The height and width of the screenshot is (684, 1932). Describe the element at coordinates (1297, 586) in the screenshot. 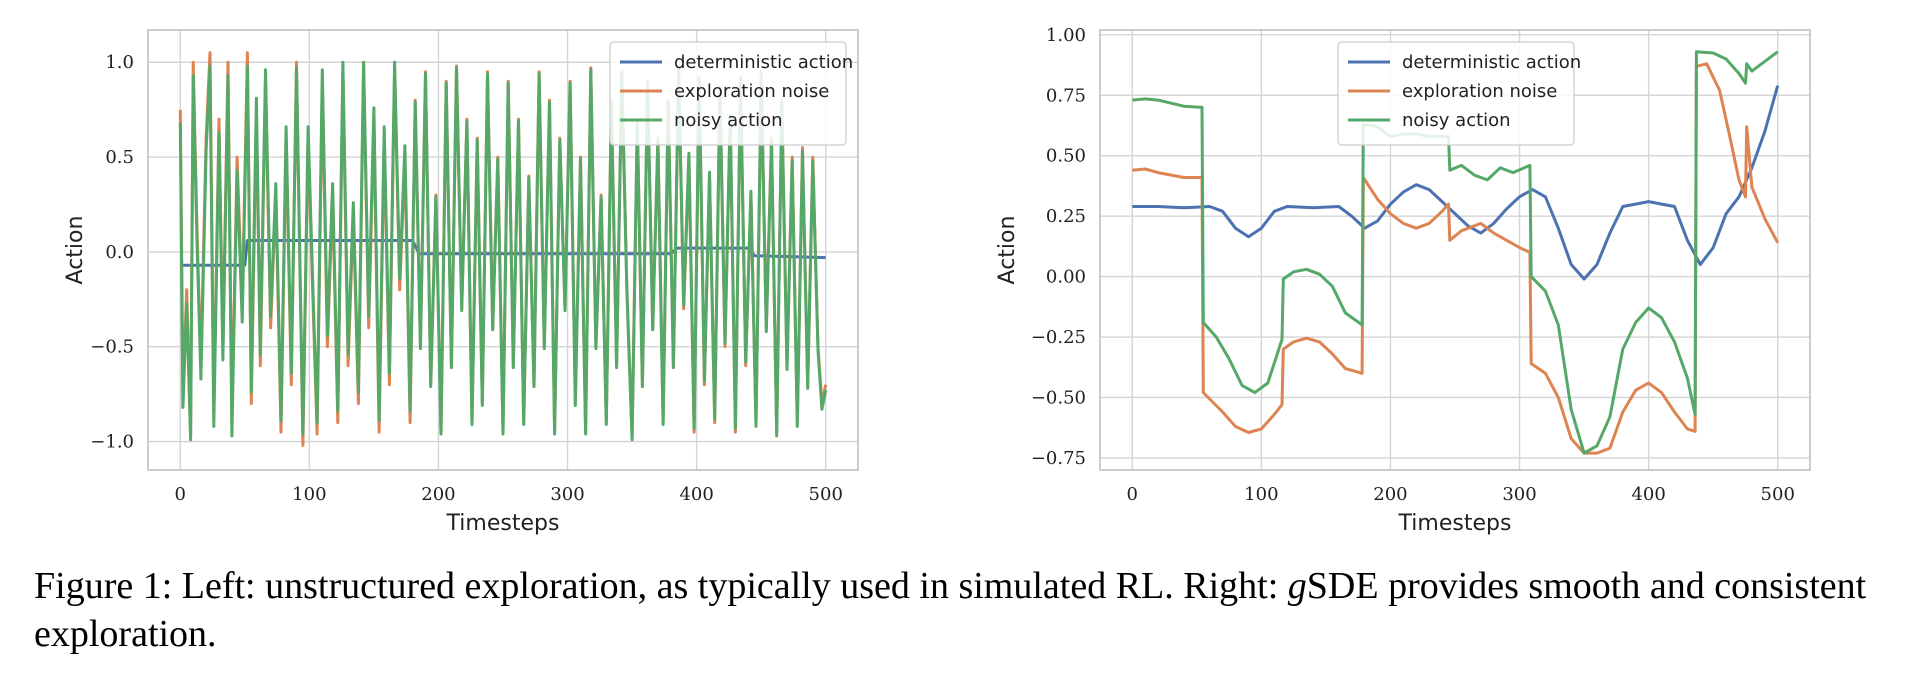

I see `caption-italic: g` at that location.